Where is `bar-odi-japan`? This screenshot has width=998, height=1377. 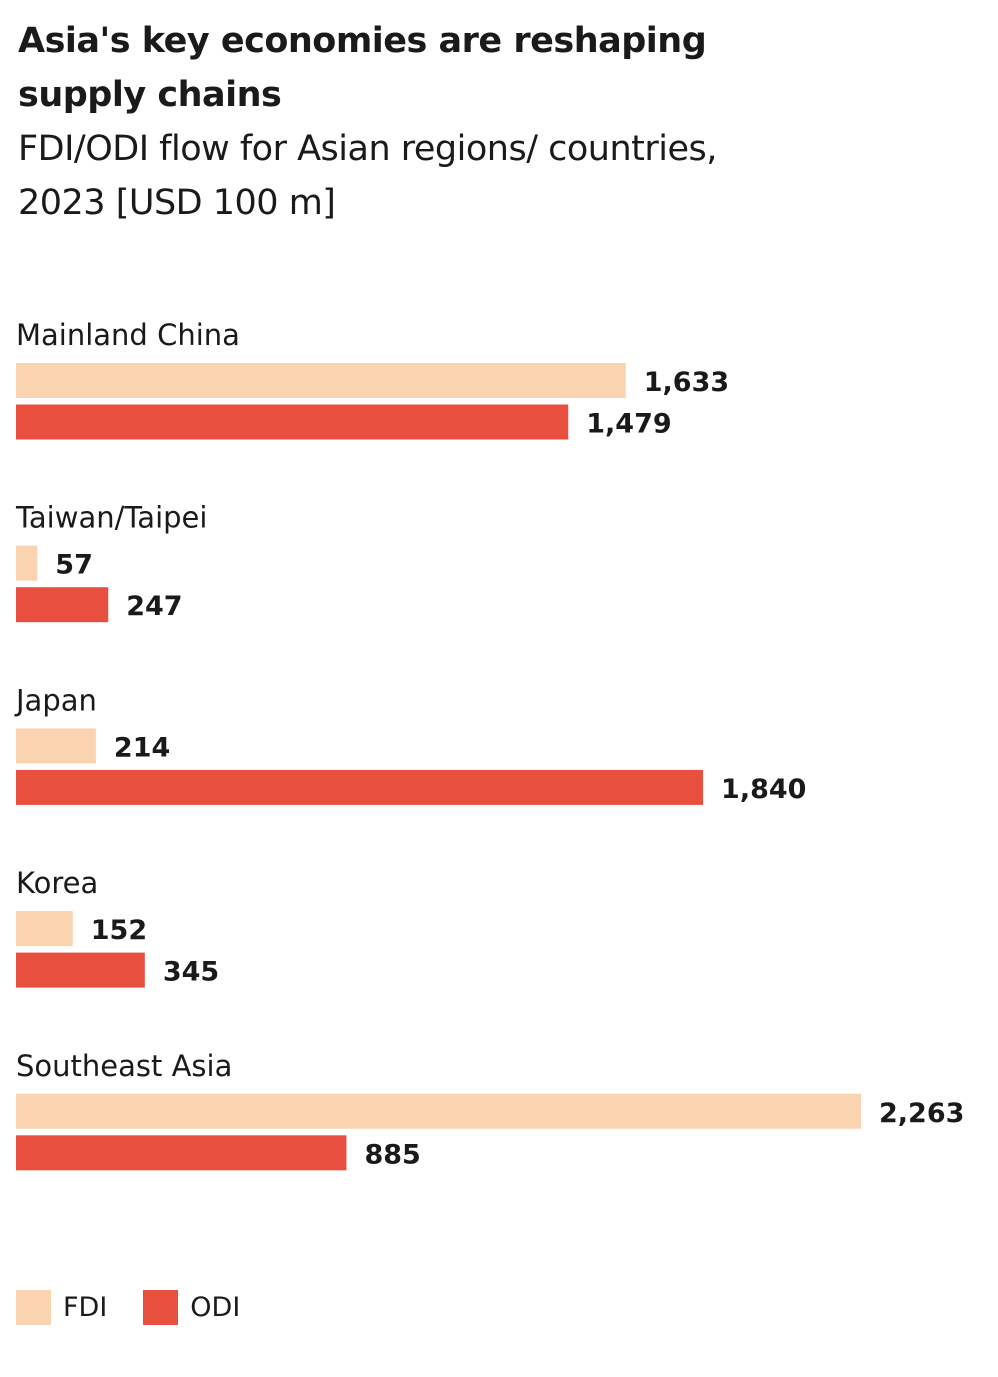 bar-odi-japan is located at coordinates (360, 787).